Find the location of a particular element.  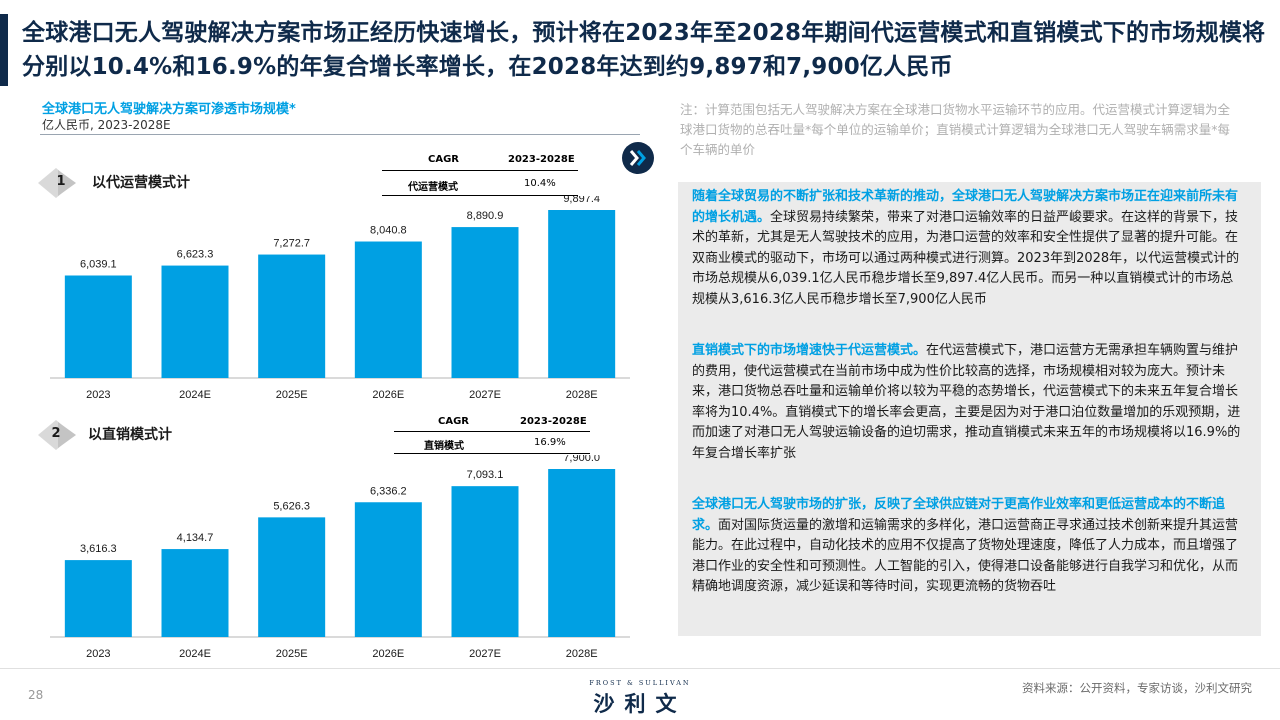

data-label: 8,890.9 is located at coordinates (485, 216).